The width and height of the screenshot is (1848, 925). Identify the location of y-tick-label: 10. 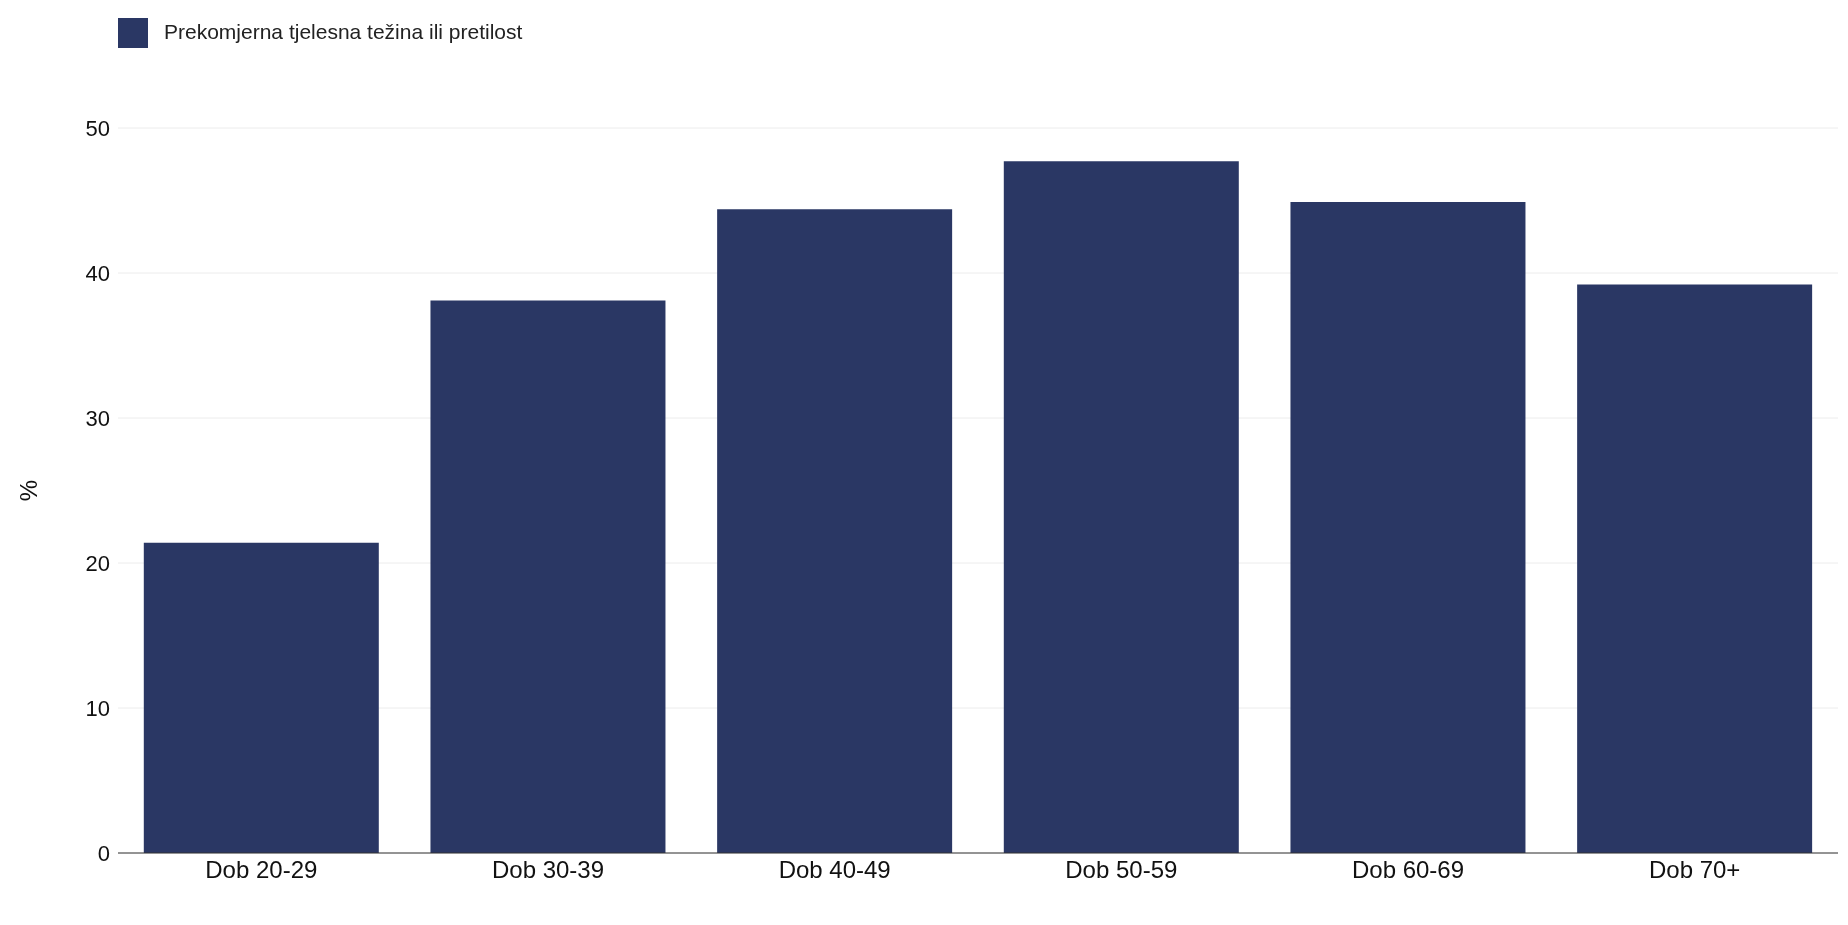
(97, 708).